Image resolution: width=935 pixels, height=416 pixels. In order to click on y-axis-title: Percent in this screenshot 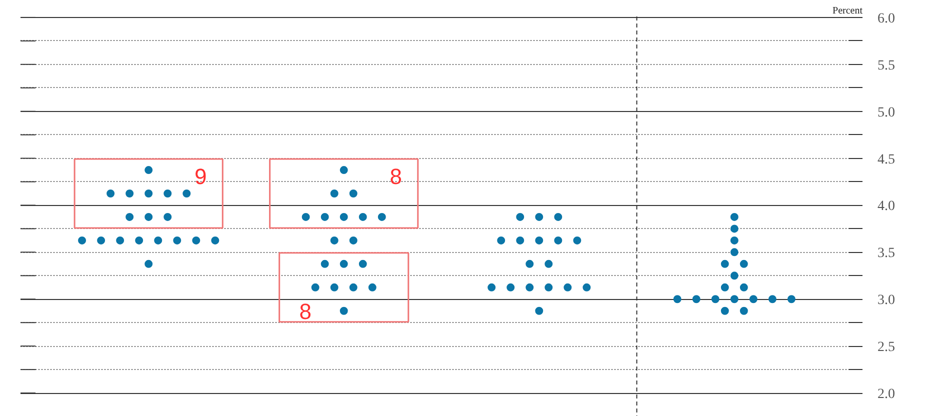, I will do `click(847, 11)`.